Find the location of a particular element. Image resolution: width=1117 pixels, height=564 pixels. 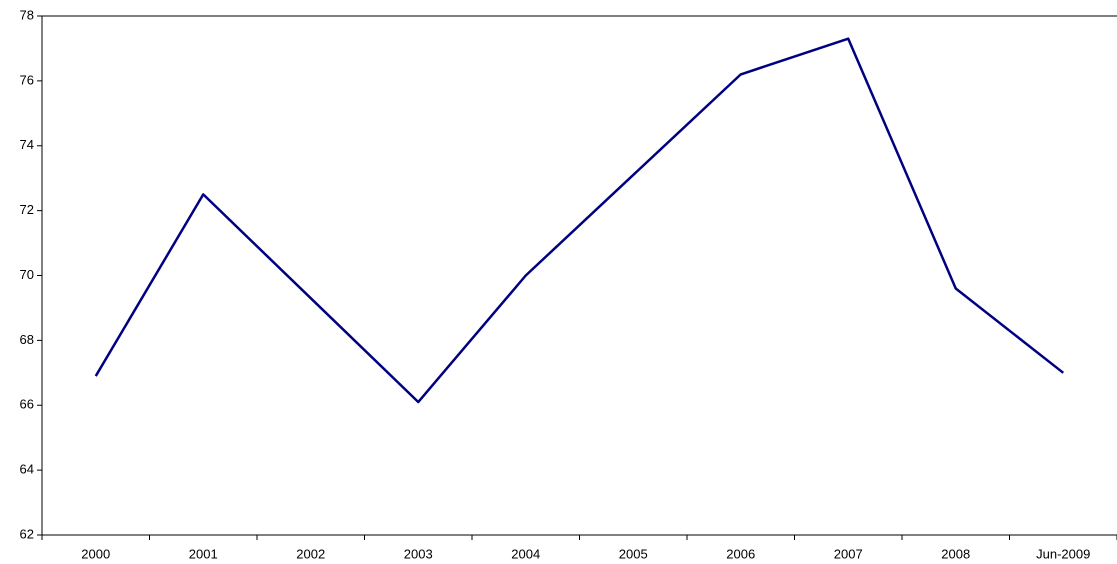

x-tick-label: 2008 is located at coordinates (955, 553).